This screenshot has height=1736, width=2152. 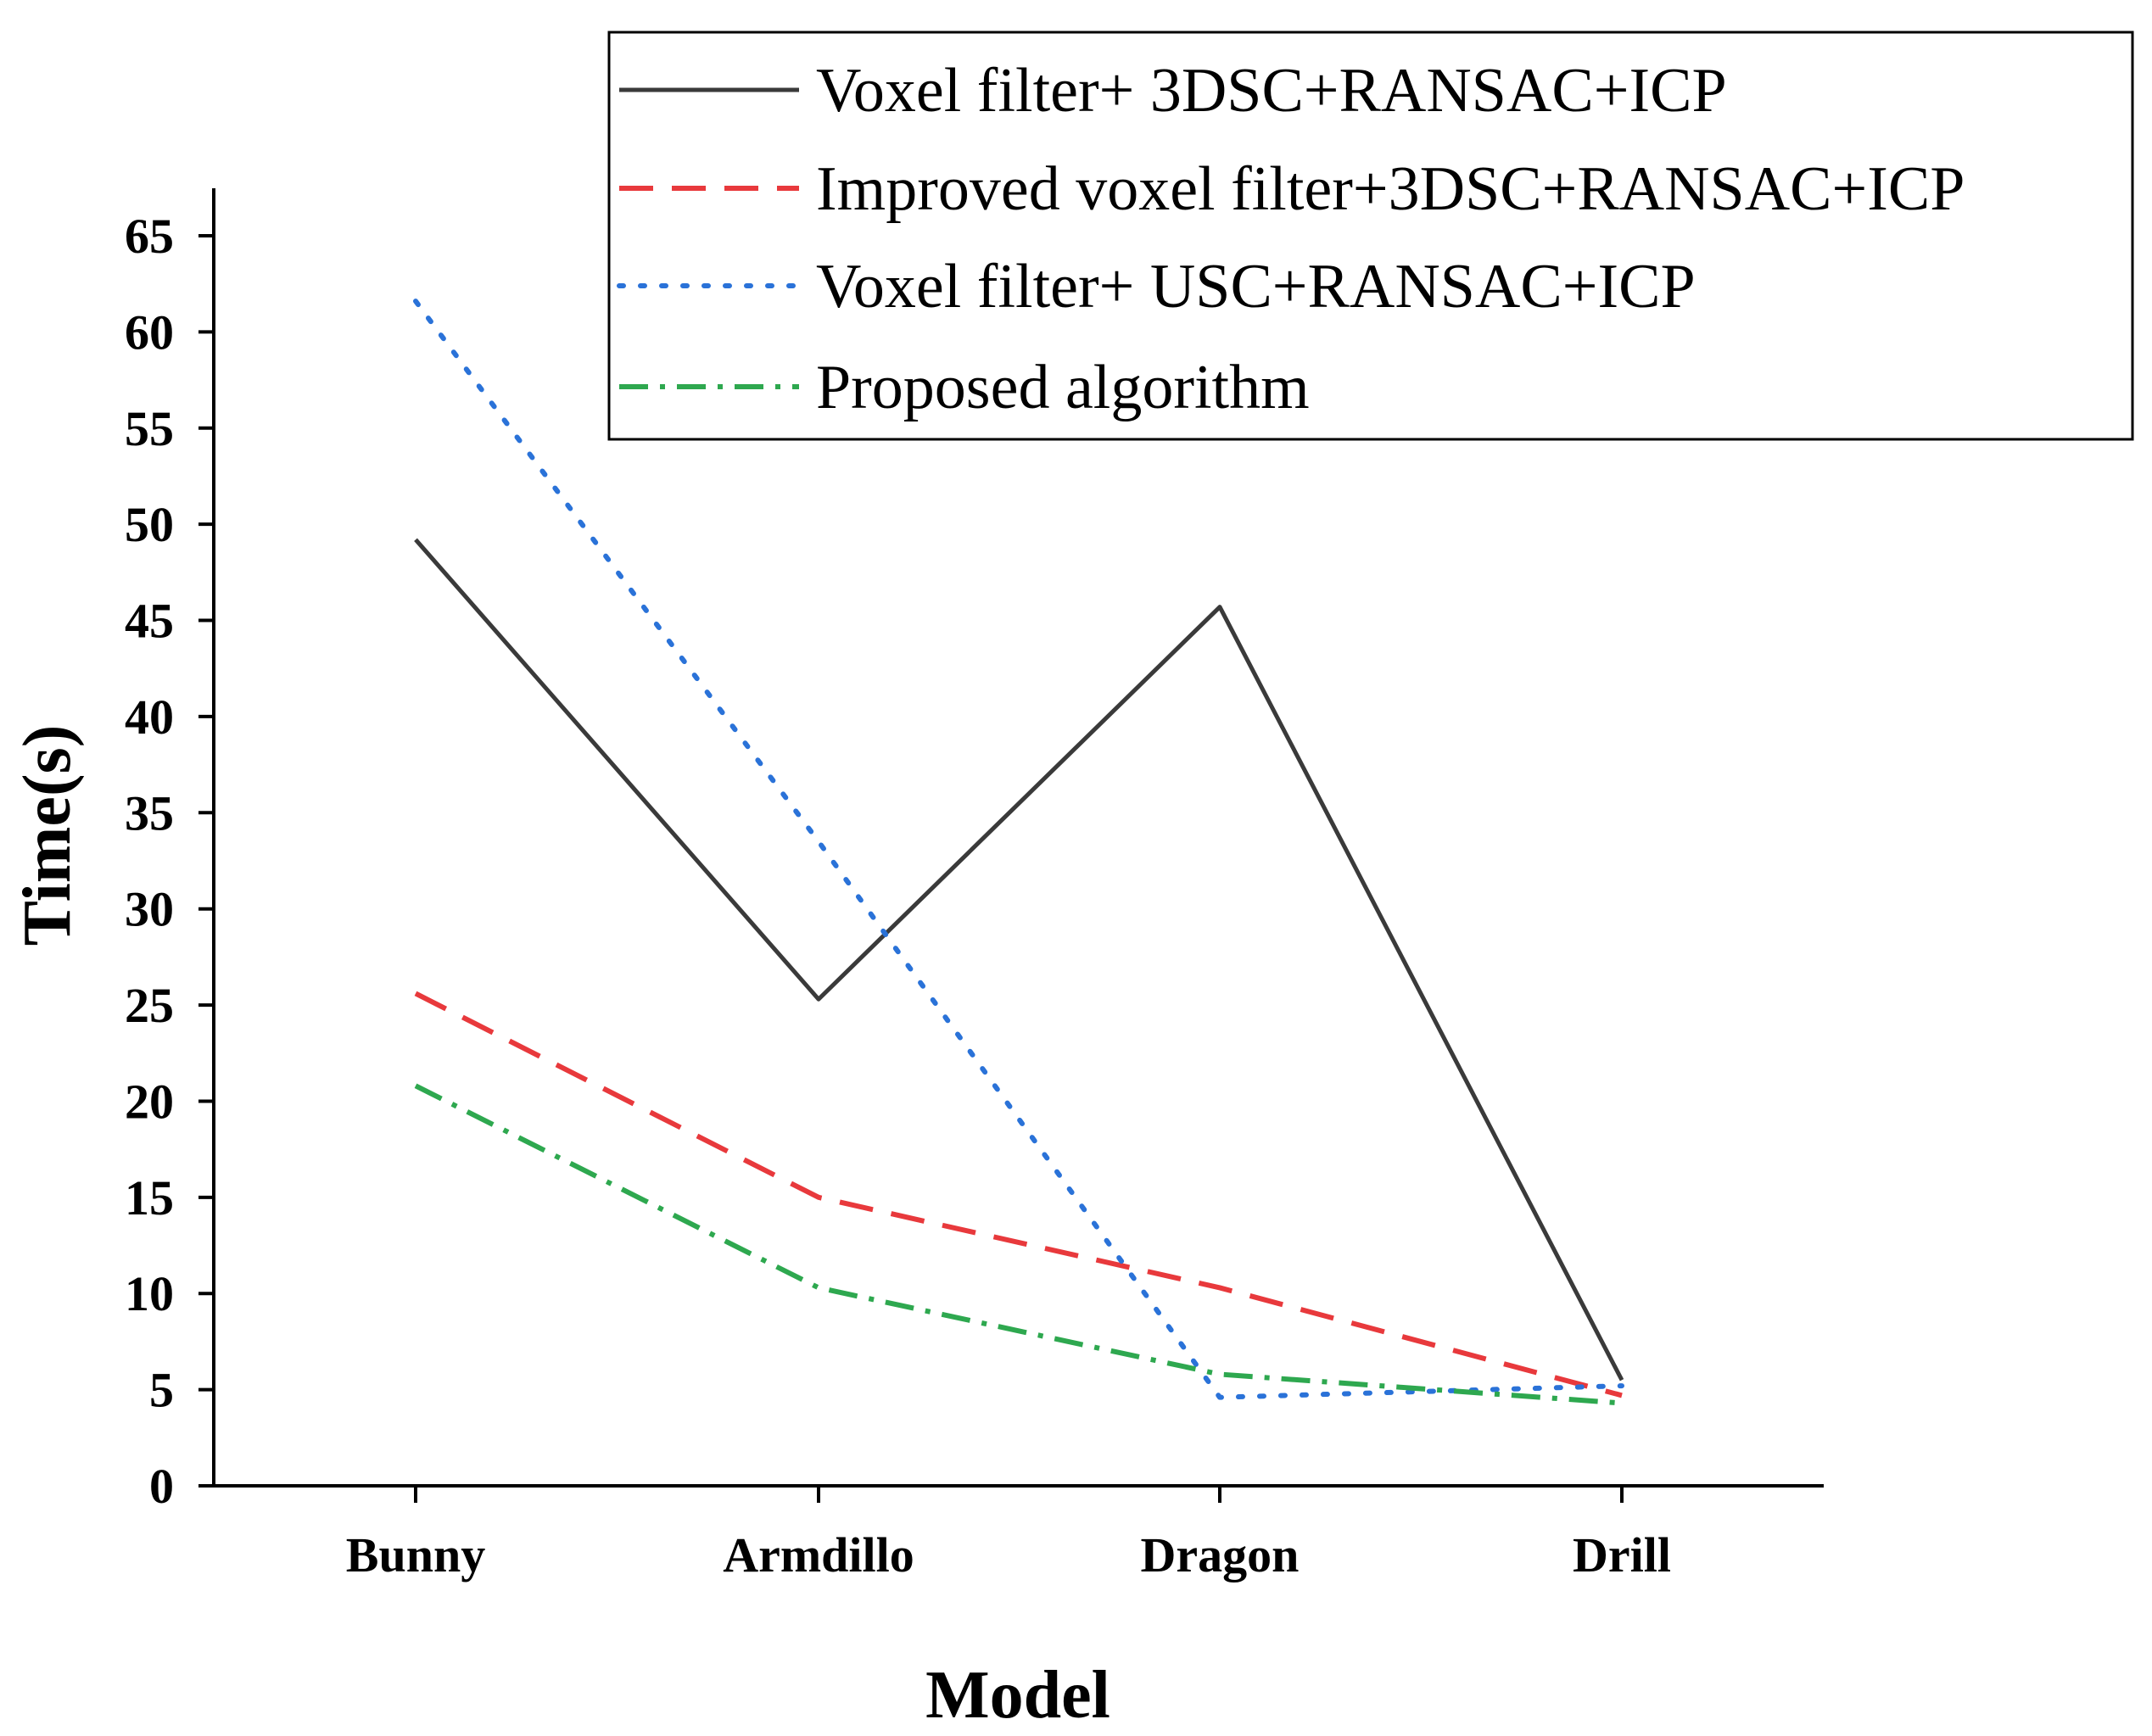 I want to click on y-tick-label: 45, so click(x=149, y=621).